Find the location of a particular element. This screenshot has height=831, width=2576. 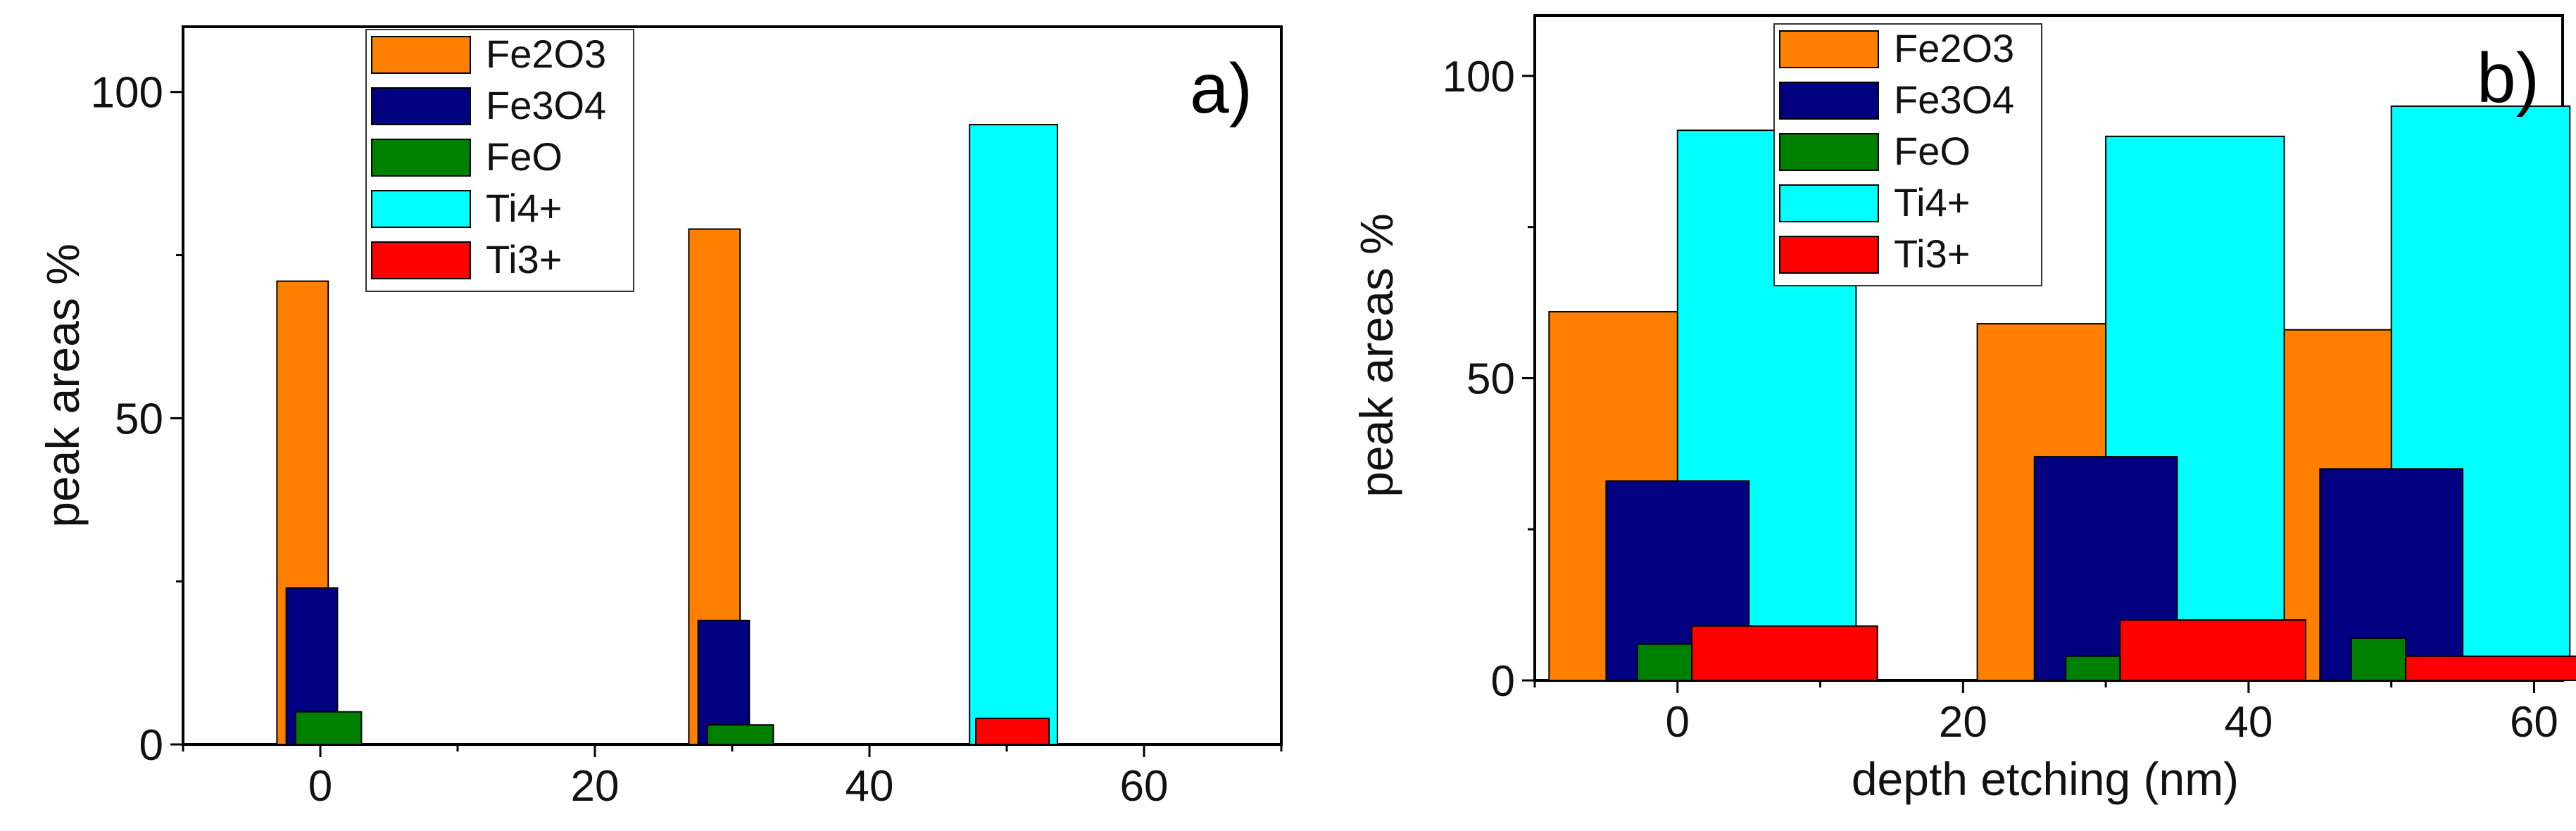

legend-swatch-b-fe3o4 is located at coordinates (1829, 101).